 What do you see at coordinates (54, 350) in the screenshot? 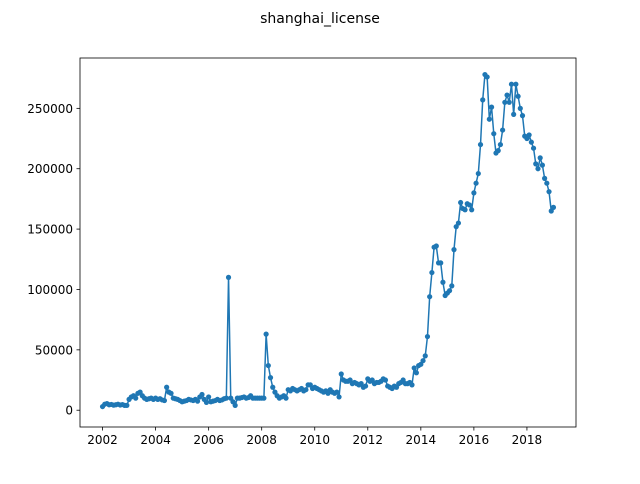
I see `y-tick-label: 50000` at bounding box center [54, 350].